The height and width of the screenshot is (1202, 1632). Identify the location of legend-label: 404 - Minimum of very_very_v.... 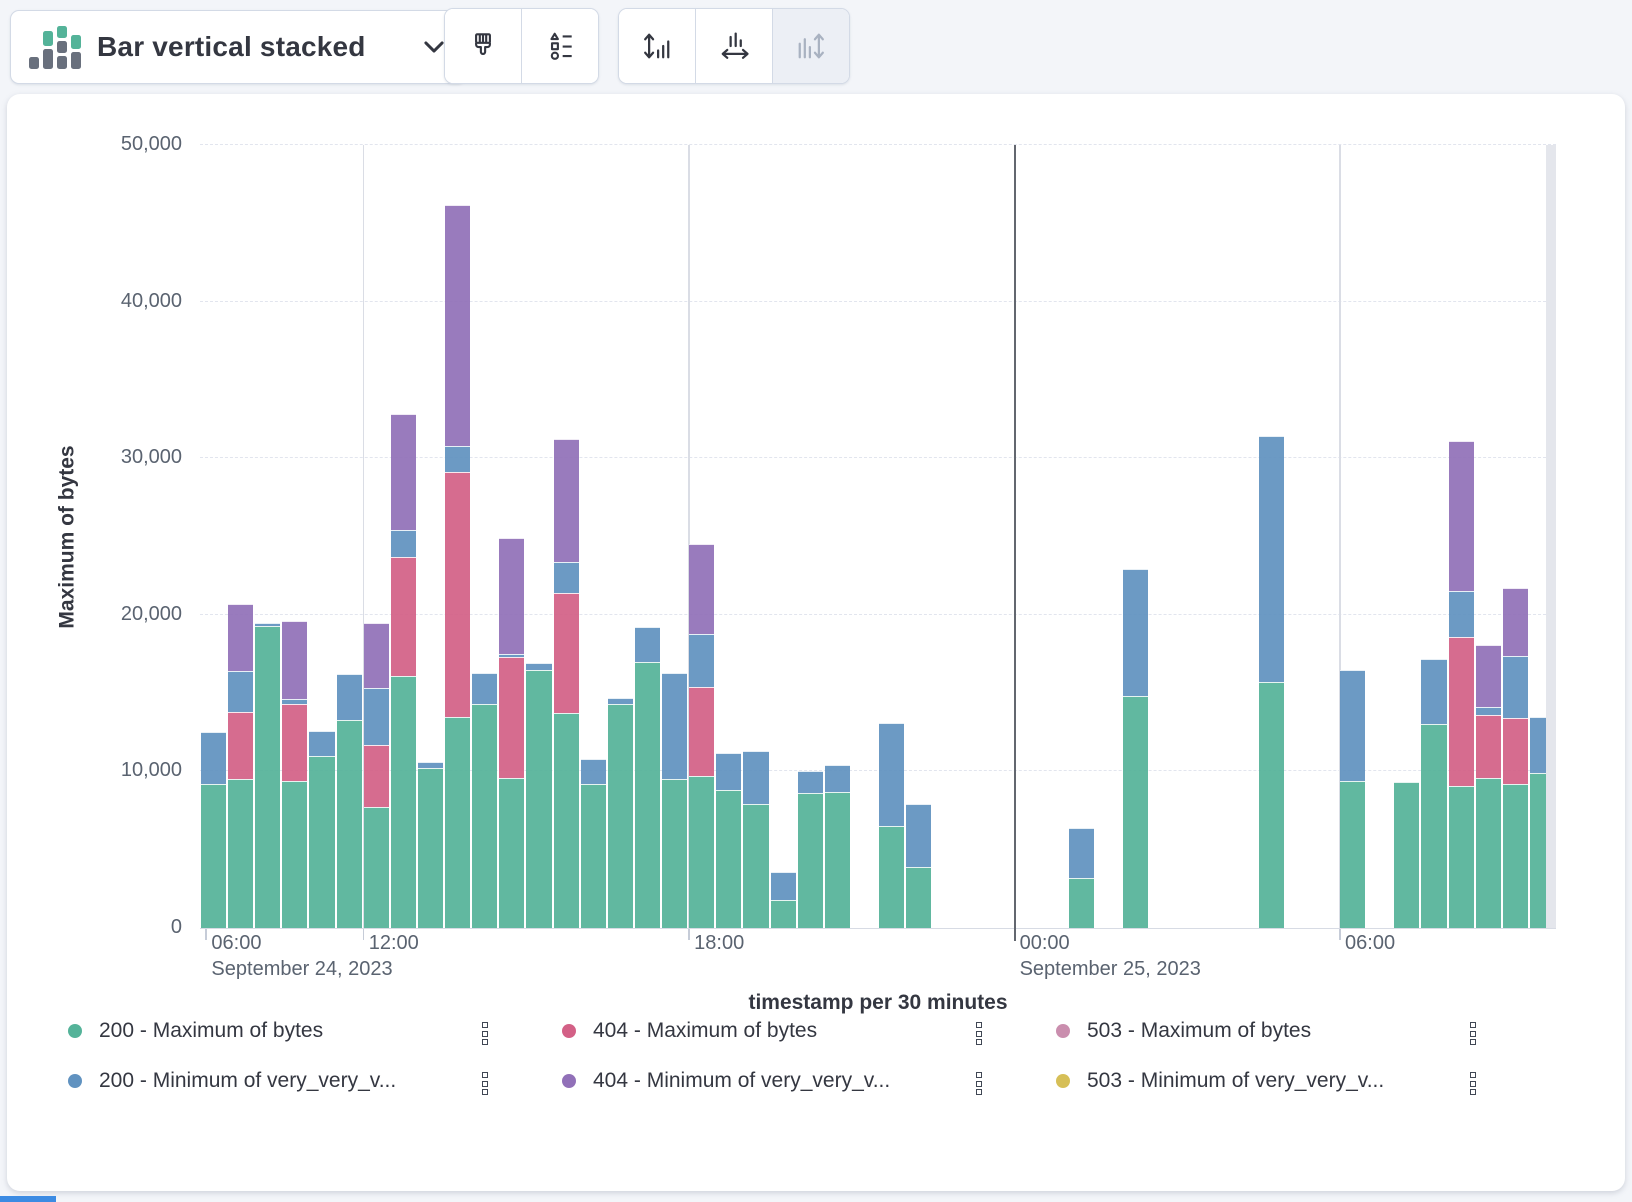
(742, 1080).